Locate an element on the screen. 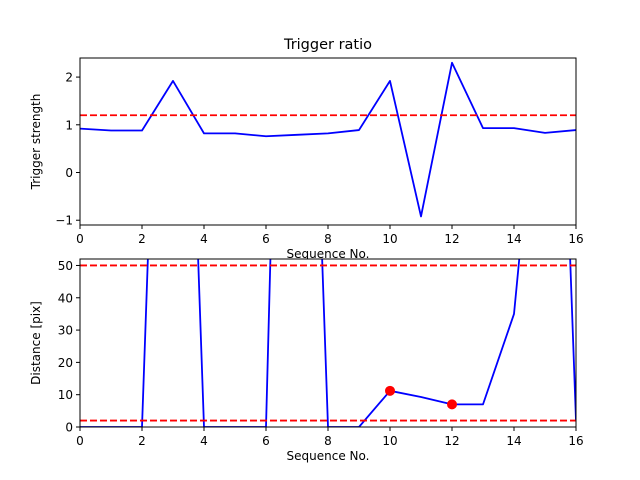 Image resolution: width=640 pixels, height=480 pixels. bottom-x-tick-label-8: 16 is located at coordinates (575, 441).